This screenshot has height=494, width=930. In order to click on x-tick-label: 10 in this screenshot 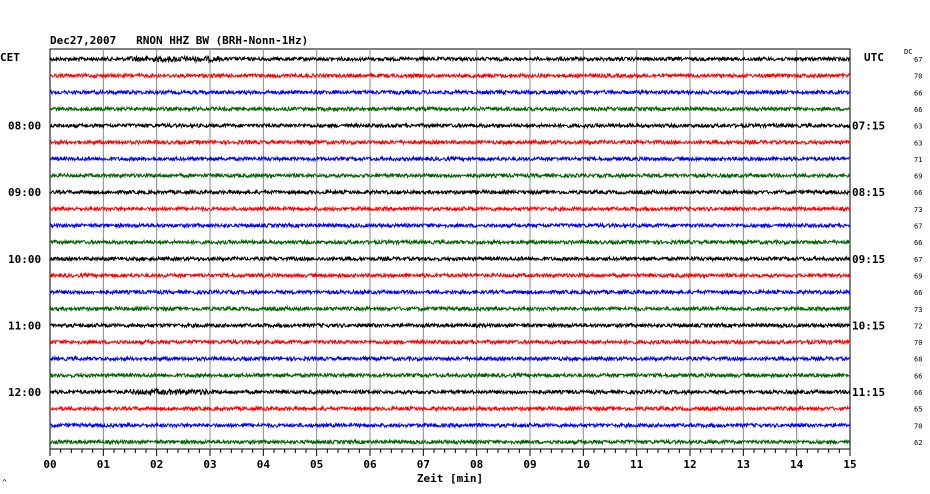, I will do `click(583, 464)`.